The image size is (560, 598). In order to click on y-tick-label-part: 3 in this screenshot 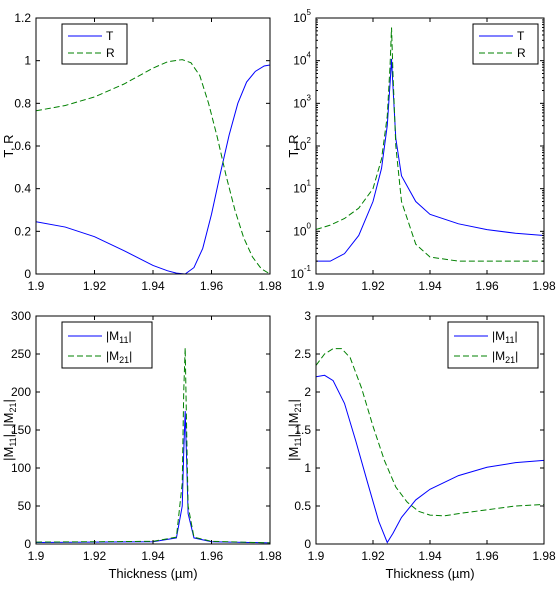, I will do `click(309, 97)`.